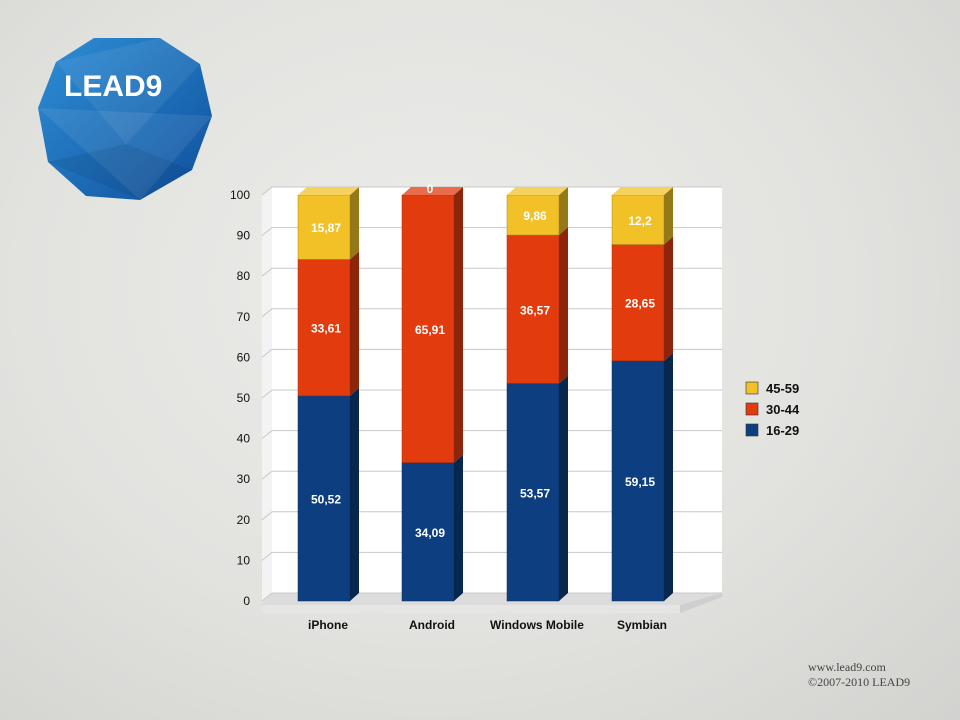 The height and width of the screenshot is (720, 960). Describe the element at coordinates (125, 119) in the screenshot. I see `lead9-logo: LEAD9` at that location.